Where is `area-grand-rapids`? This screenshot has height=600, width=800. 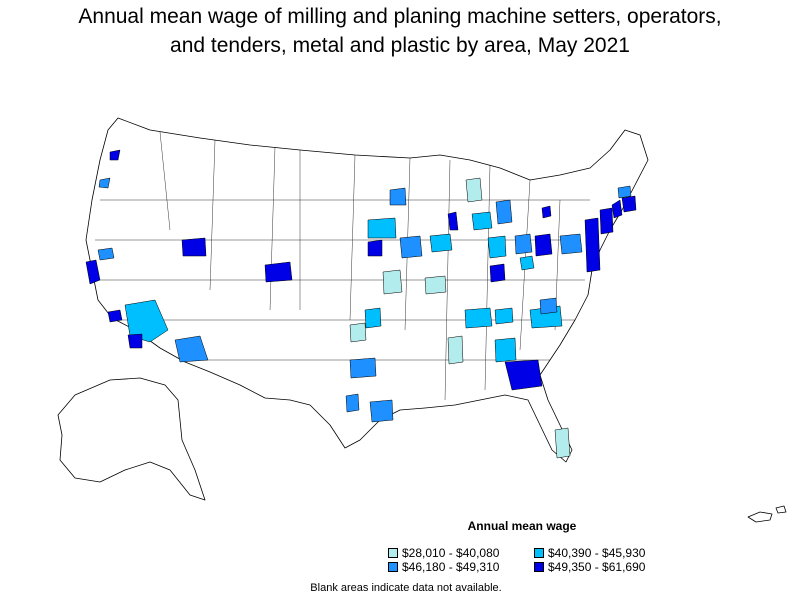 area-grand-rapids is located at coordinates (482, 221).